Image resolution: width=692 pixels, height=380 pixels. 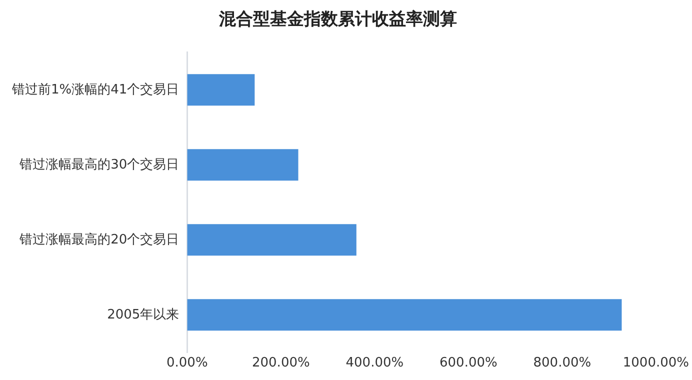 What do you see at coordinates (375, 363) in the screenshot?
I see `x-tick-label: 400.00%` at bounding box center [375, 363].